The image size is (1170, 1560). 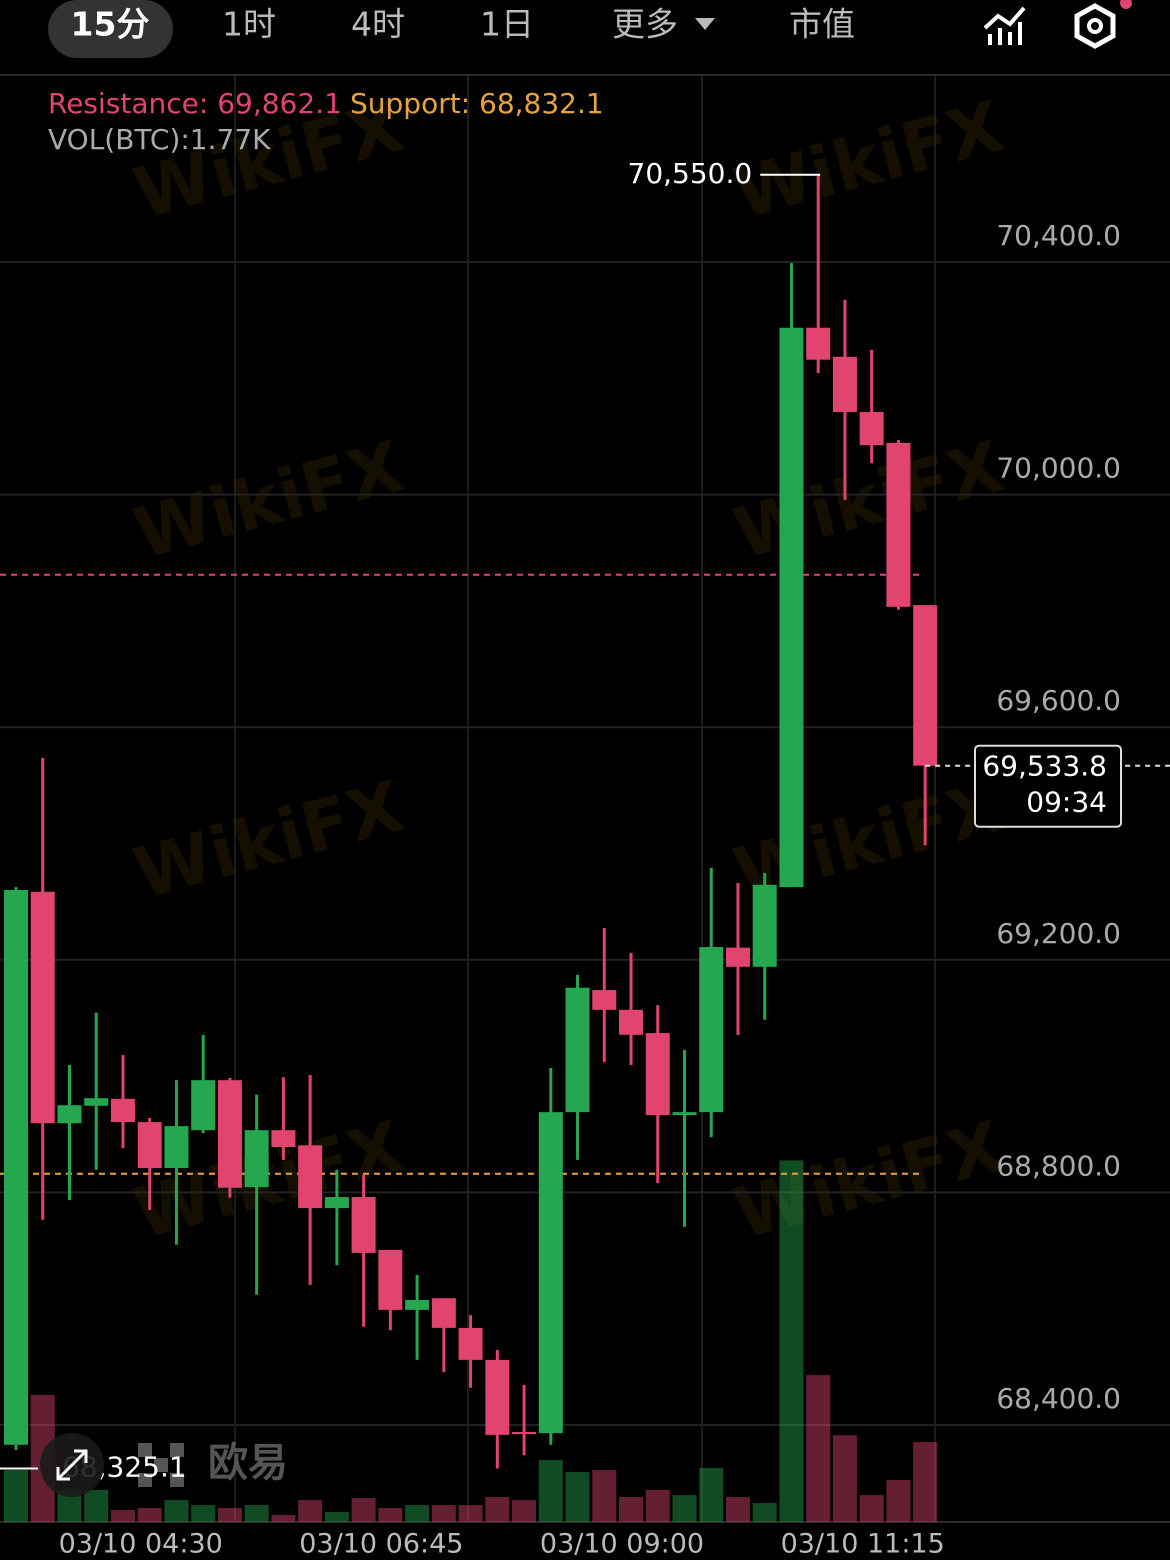 I want to click on indicator-icon, so click(x=1004, y=25).